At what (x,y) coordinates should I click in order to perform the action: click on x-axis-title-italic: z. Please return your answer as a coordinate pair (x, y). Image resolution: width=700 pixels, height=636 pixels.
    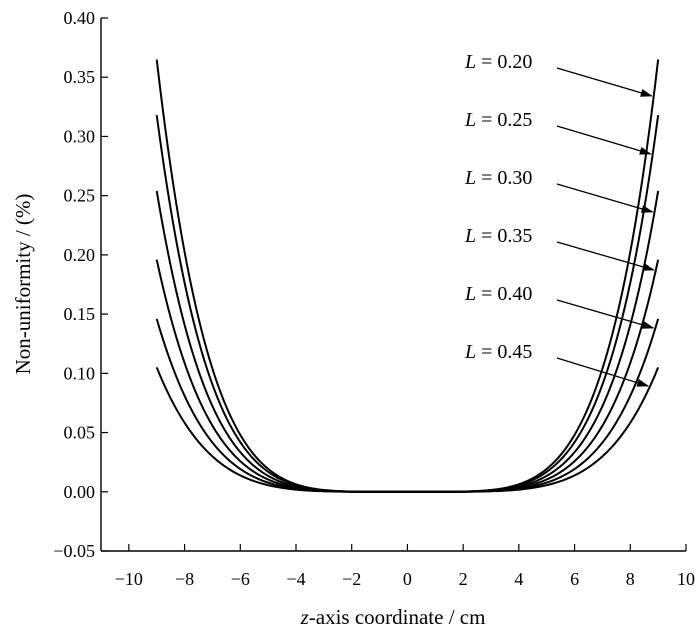
    Looking at the image, I should click on (304, 617).